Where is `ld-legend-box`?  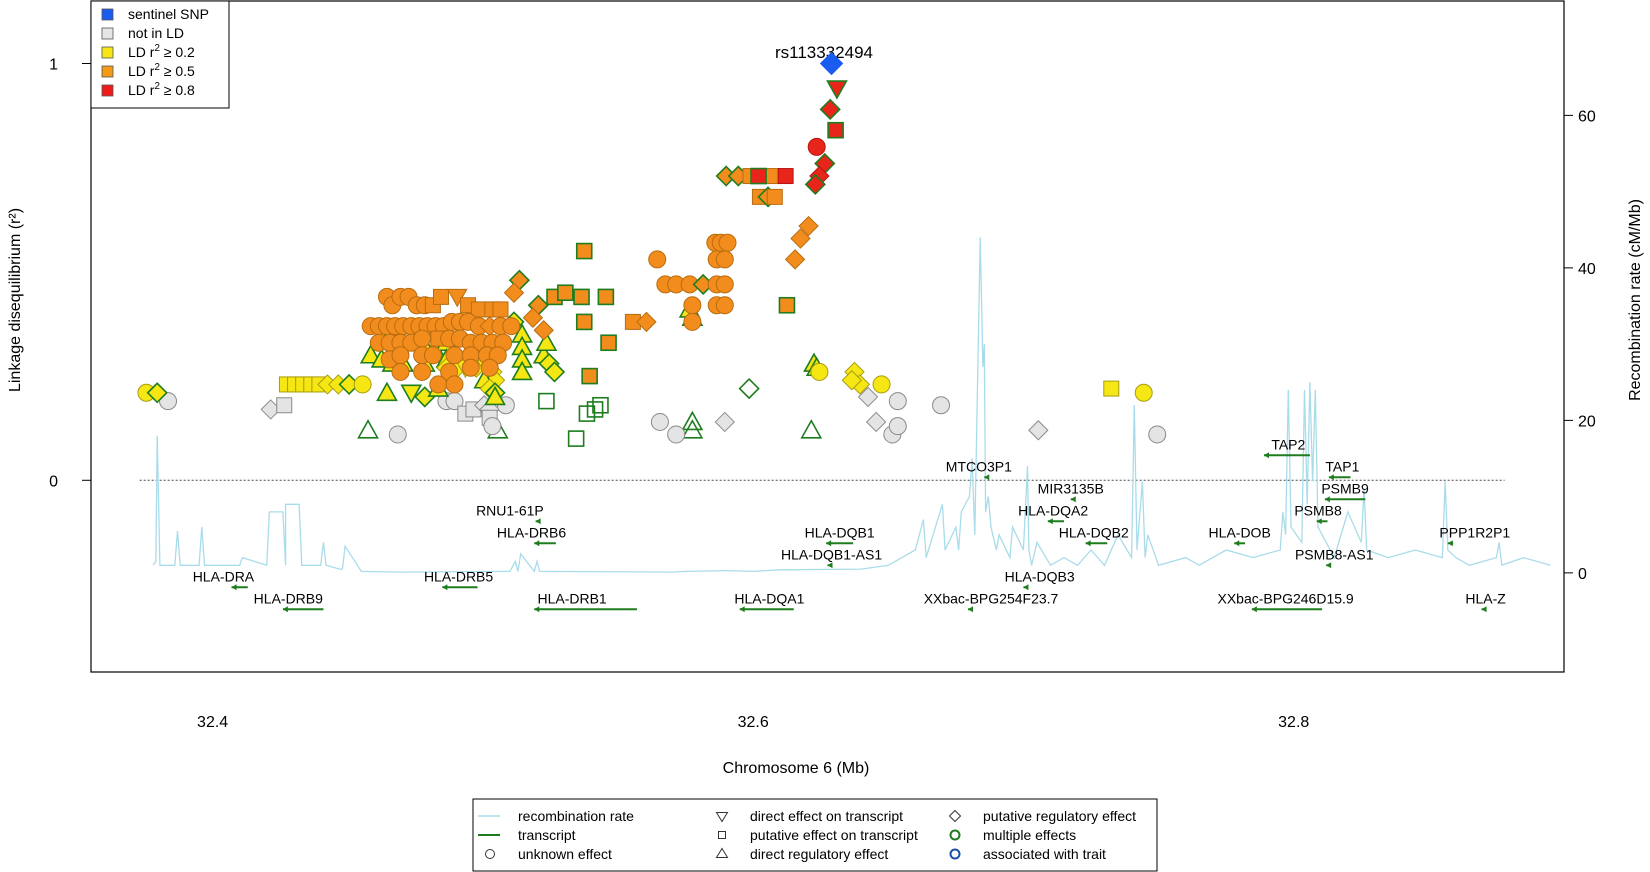 ld-legend-box is located at coordinates (160, 54).